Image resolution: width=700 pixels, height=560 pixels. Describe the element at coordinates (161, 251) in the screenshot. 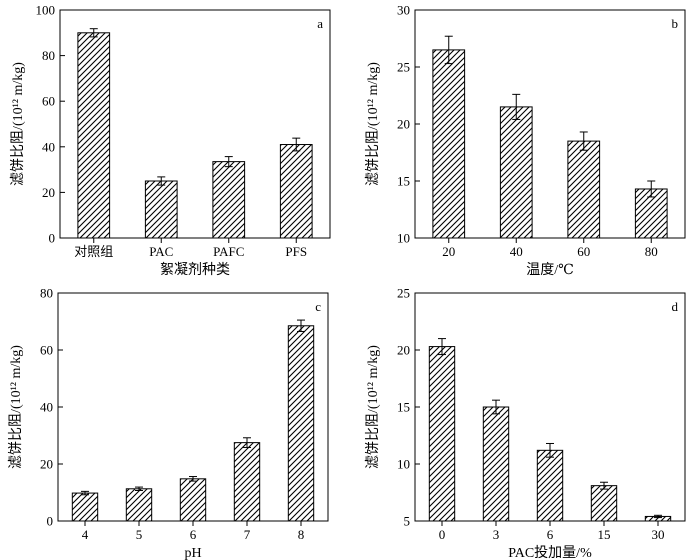

I see `x-tick-label: PAC` at that location.